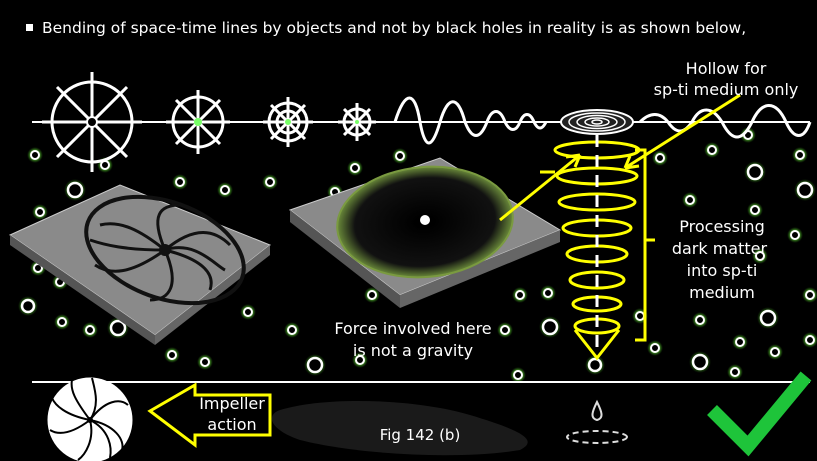 The width and height of the screenshot is (817, 461). What do you see at coordinates (425, 232) in the screenshot?
I see `plate-middle` at bounding box center [425, 232].